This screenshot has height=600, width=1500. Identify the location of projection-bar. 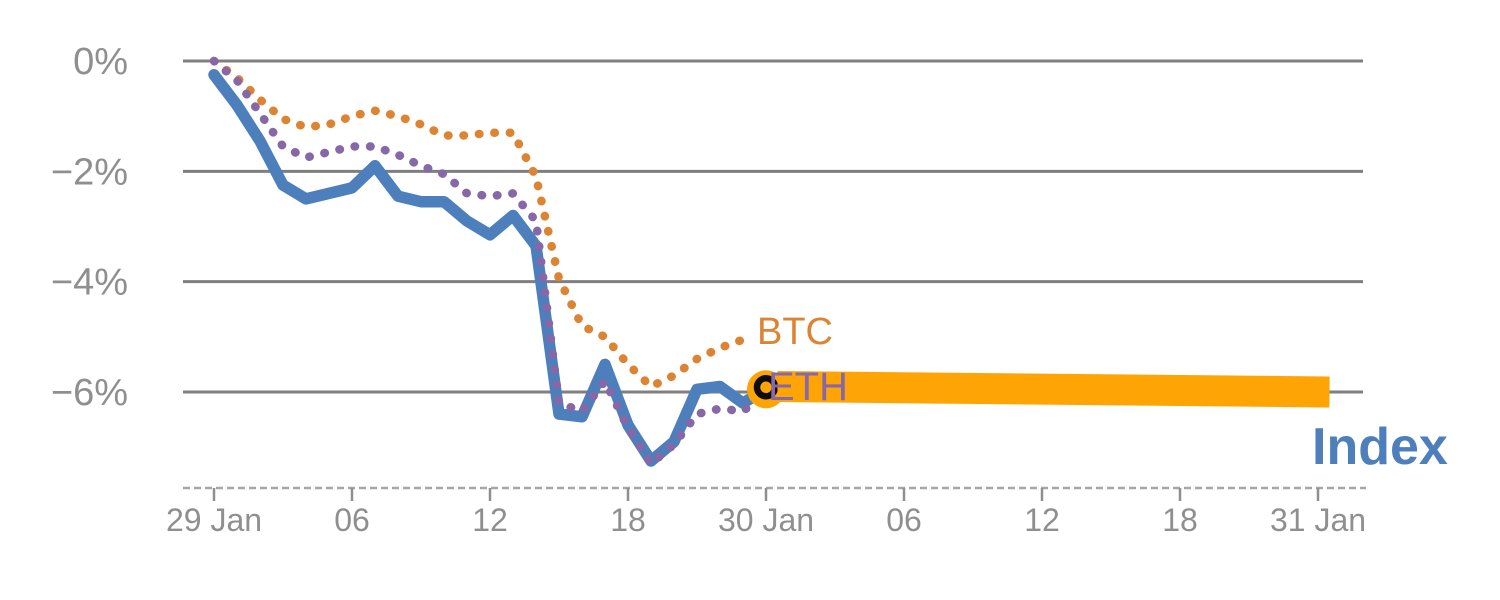
(1053, 389).